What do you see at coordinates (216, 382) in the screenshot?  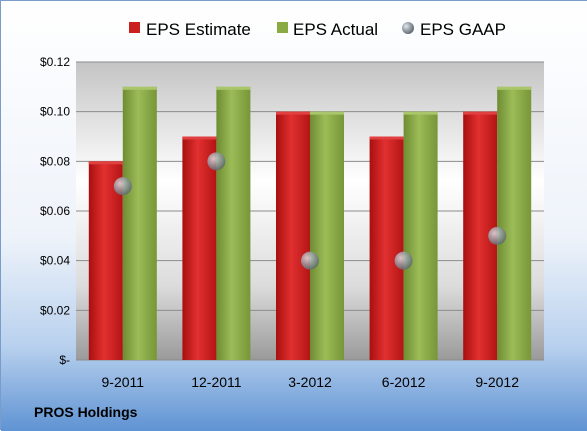 I see `x-category-label: 12-2011` at bounding box center [216, 382].